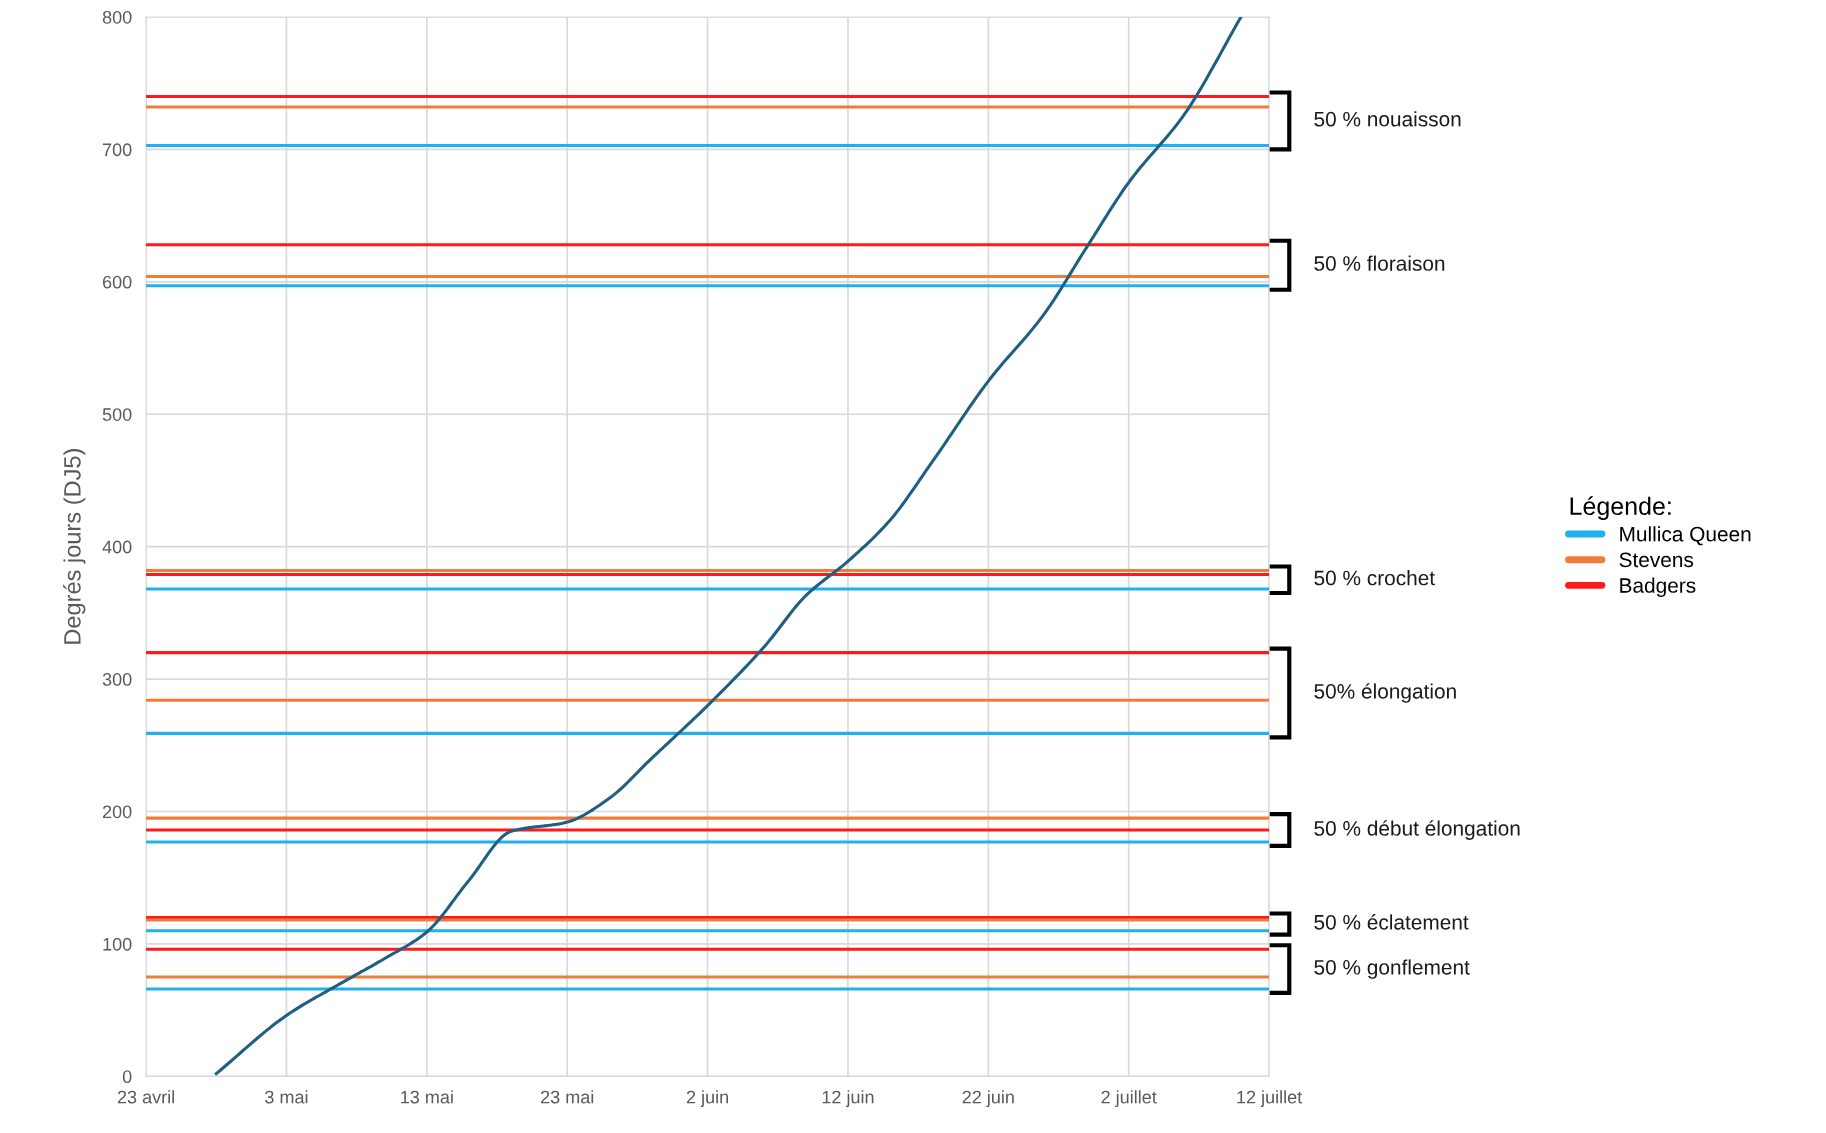  What do you see at coordinates (117, 17) in the screenshot?
I see `y-tick-label: 800` at bounding box center [117, 17].